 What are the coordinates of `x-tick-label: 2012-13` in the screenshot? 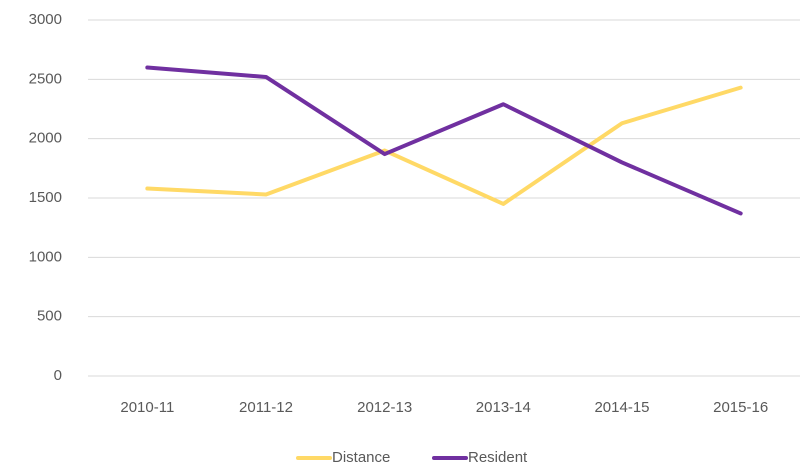 It's located at (384, 407).